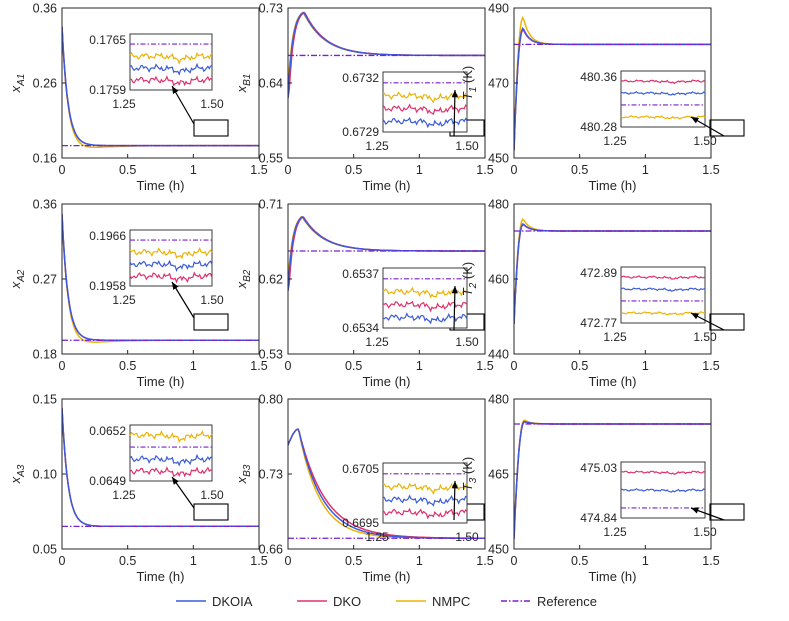 The height and width of the screenshot is (621, 789). What do you see at coordinates (360, 78) in the screenshot?
I see `inset-y-tick-top: 0.6732` at bounding box center [360, 78].